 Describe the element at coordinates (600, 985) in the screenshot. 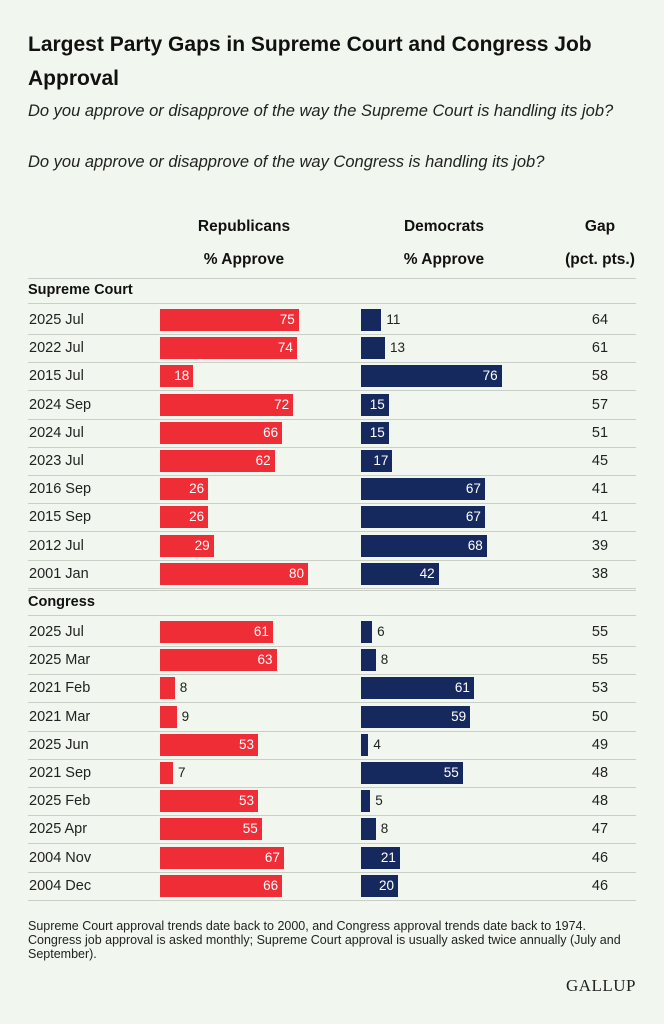

I see `gallup-logo: GALLUP` at that location.